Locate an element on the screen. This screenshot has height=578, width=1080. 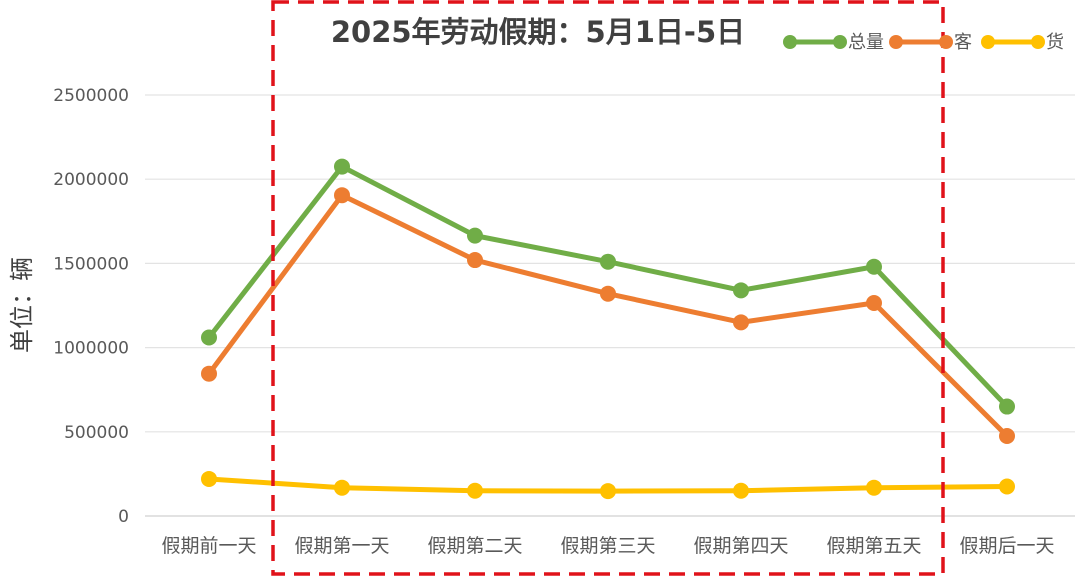
x-axis-category-labels: 假期前一天 假期第一天 假期第二天 假期第三天 假期第四天 假期第五天 假期后一天 is located at coordinates (607, 546).